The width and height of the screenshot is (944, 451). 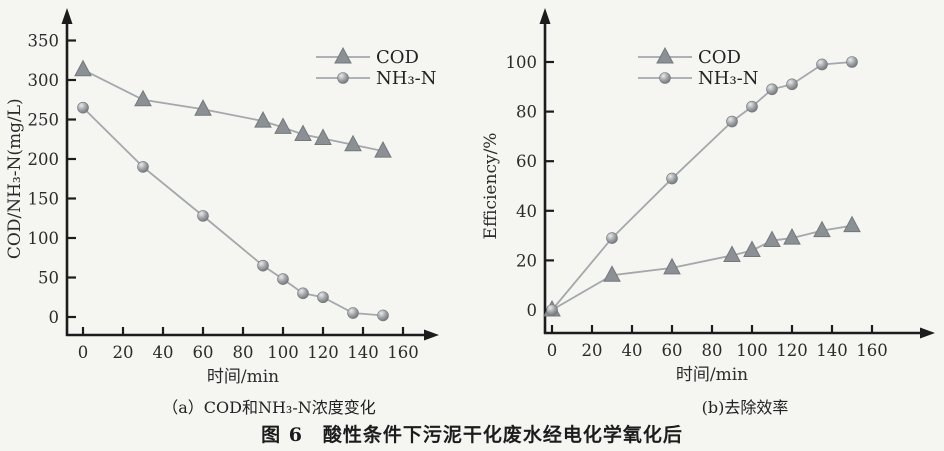 What do you see at coordinates (269, 407) in the screenshot?
I see `subcaption-a: （a）COD和NH₃-N浓度变化` at bounding box center [269, 407].